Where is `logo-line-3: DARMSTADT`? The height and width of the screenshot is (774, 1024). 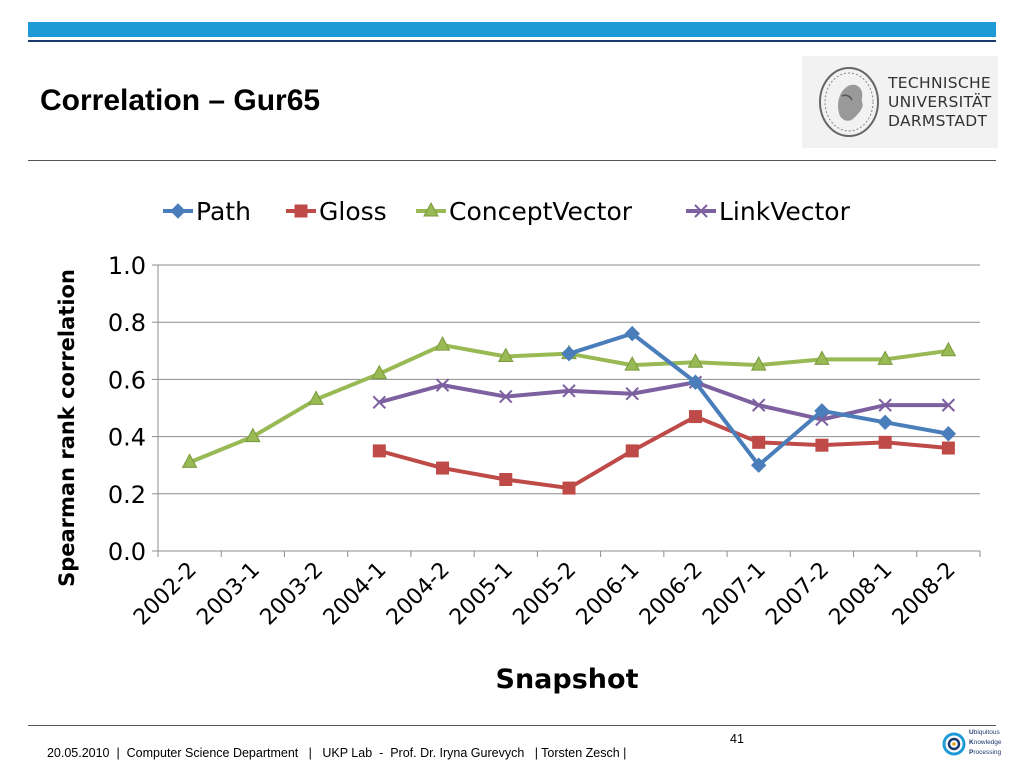 logo-line-3: DARMSTADT is located at coordinates (938, 121).